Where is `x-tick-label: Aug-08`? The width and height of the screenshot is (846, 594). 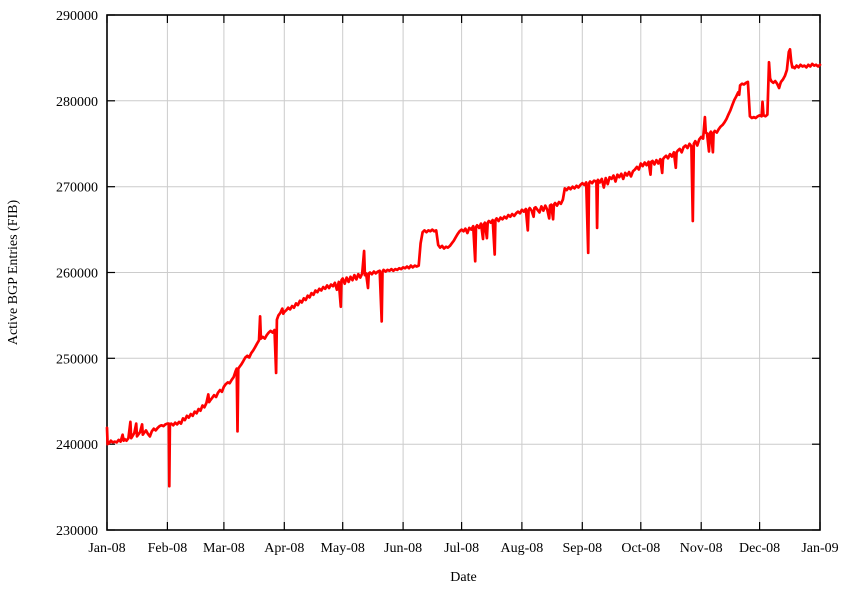 x-tick-label: Aug-08 is located at coordinates (522, 548).